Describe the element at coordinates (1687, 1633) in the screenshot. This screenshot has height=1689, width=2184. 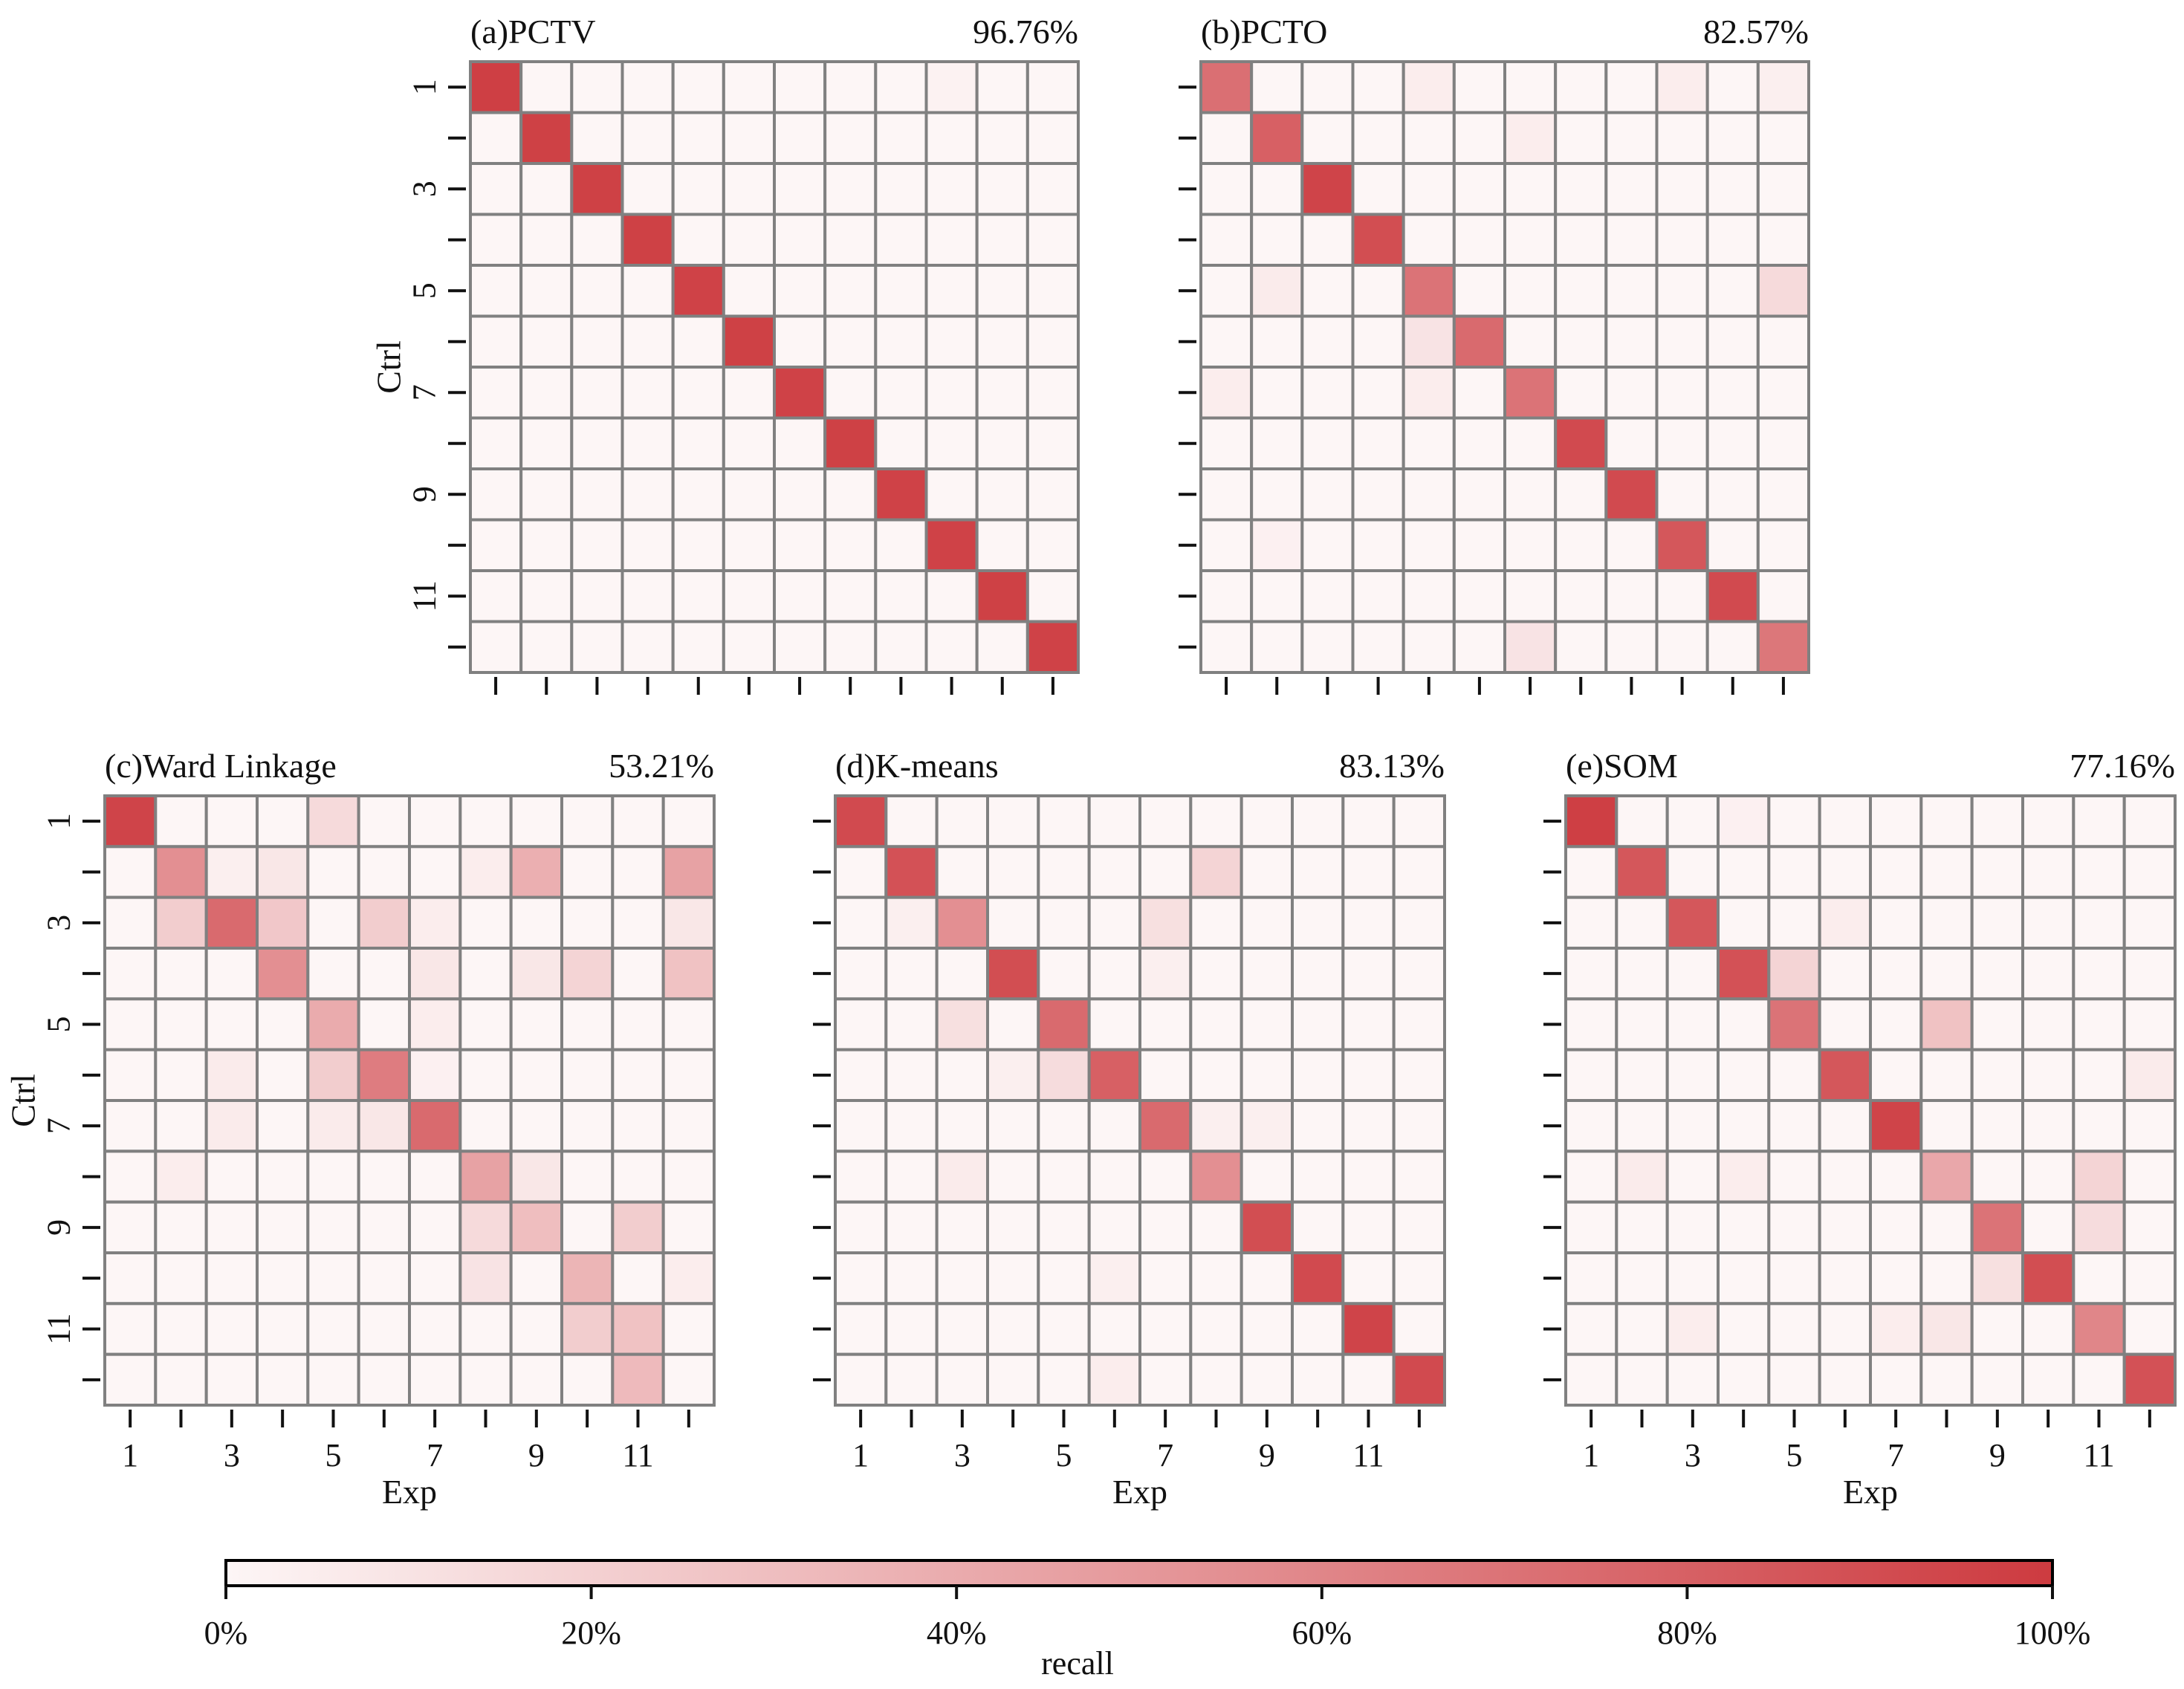
I see `colorbar-tick-label: 80%` at that location.